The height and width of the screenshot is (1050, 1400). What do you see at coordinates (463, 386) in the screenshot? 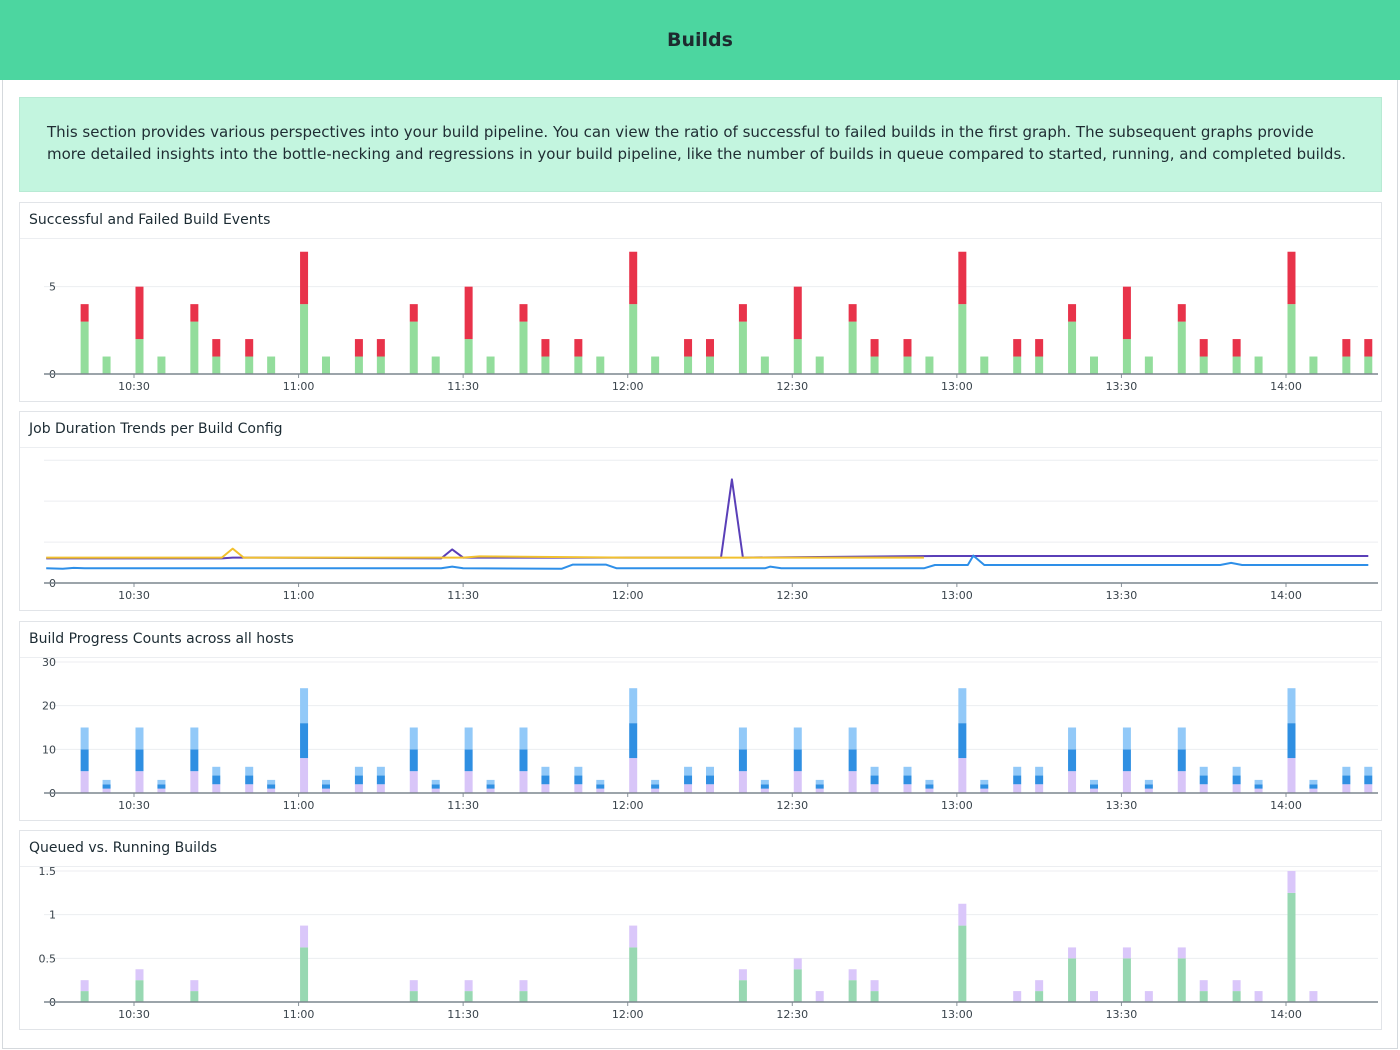
I see `x-tick-label: 11:30` at bounding box center [463, 386].